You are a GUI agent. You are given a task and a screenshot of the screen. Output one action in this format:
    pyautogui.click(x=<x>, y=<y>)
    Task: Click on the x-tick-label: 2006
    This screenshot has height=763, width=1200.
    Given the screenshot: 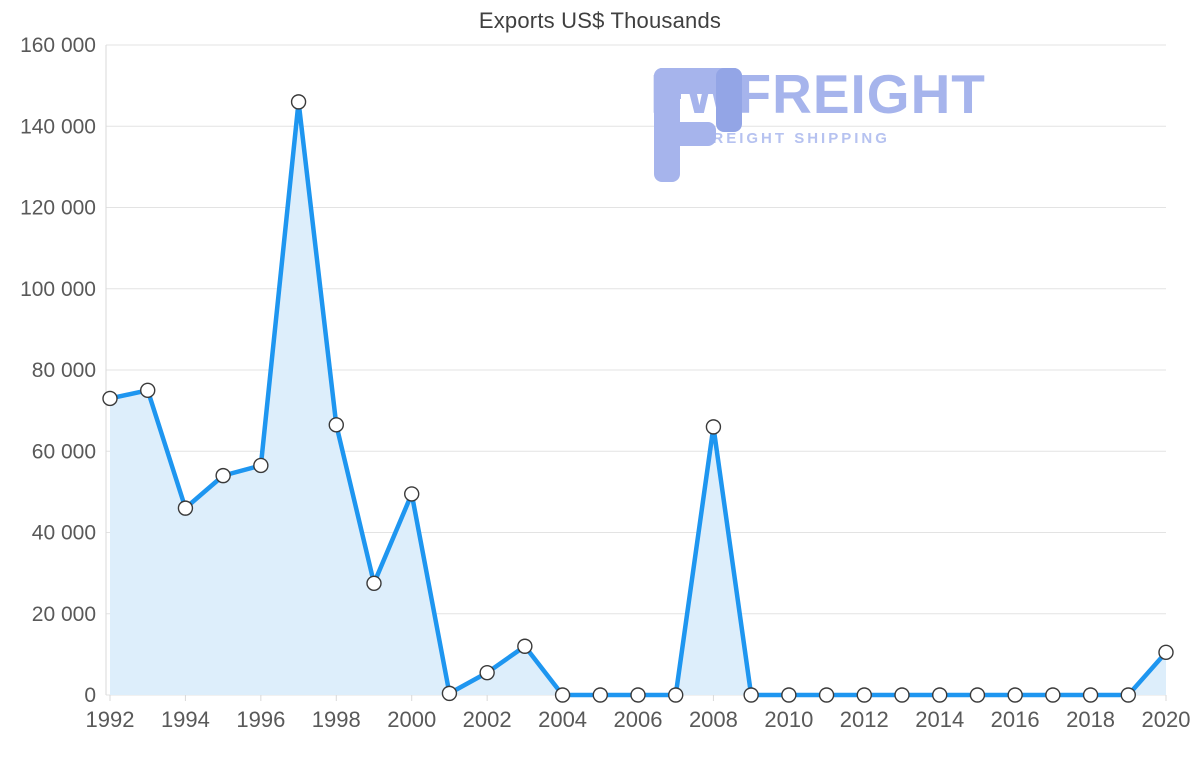 What is the action you would take?
    pyautogui.click(x=638, y=719)
    